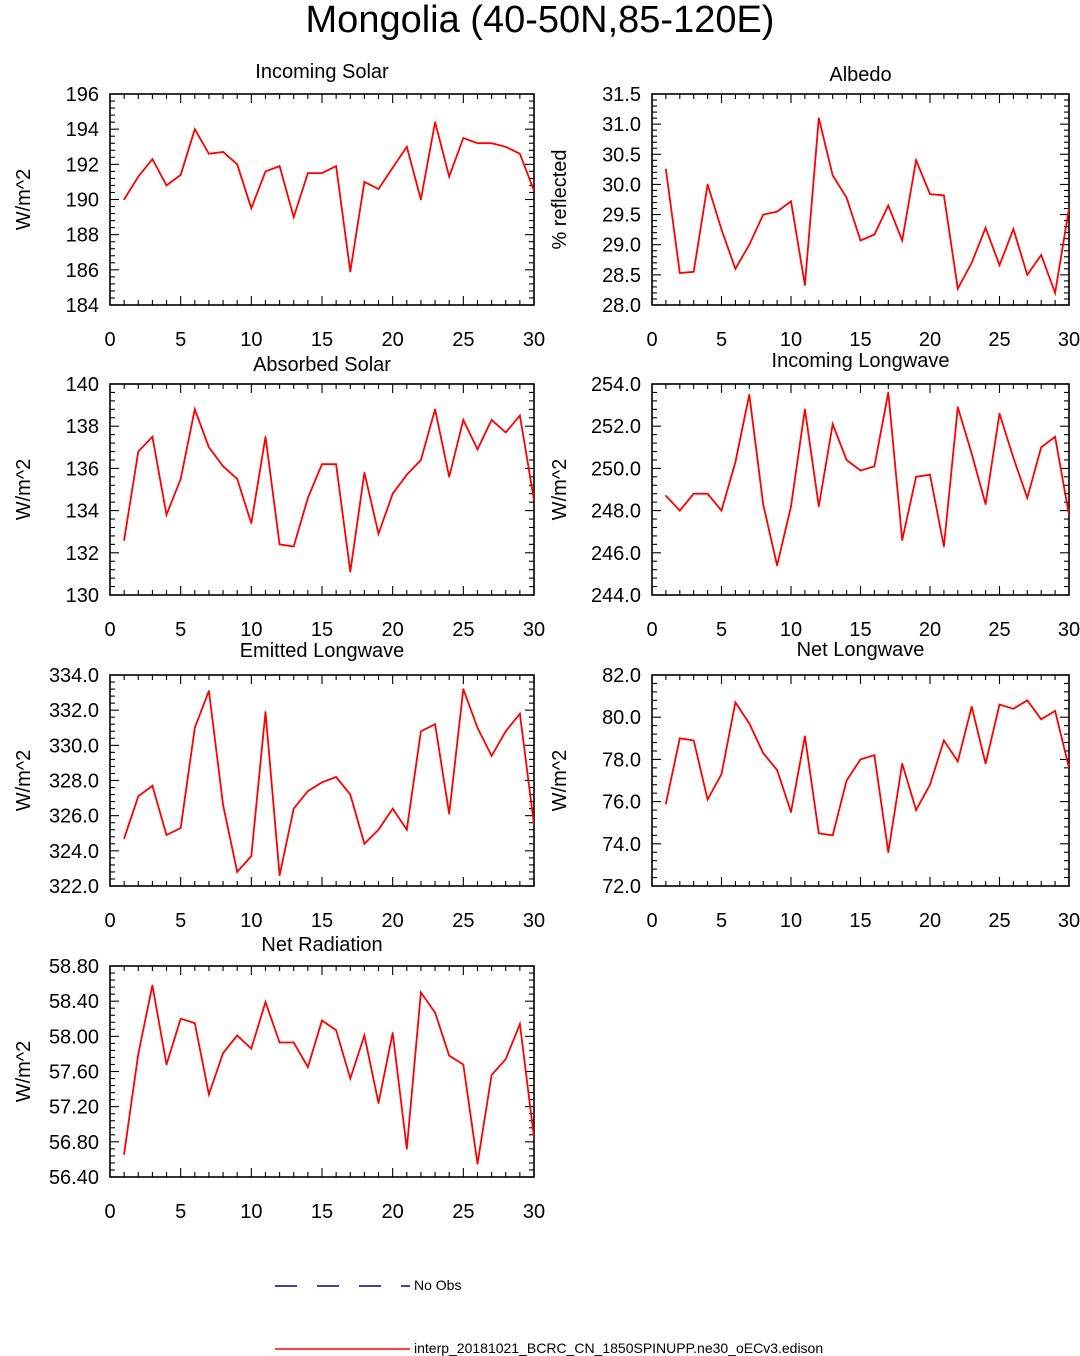 The height and width of the screenshot is (1356, 1080). Describe the element at coordinates (621, 155) in the screenshot. I see `y-tick-label: 30.5` at that location.